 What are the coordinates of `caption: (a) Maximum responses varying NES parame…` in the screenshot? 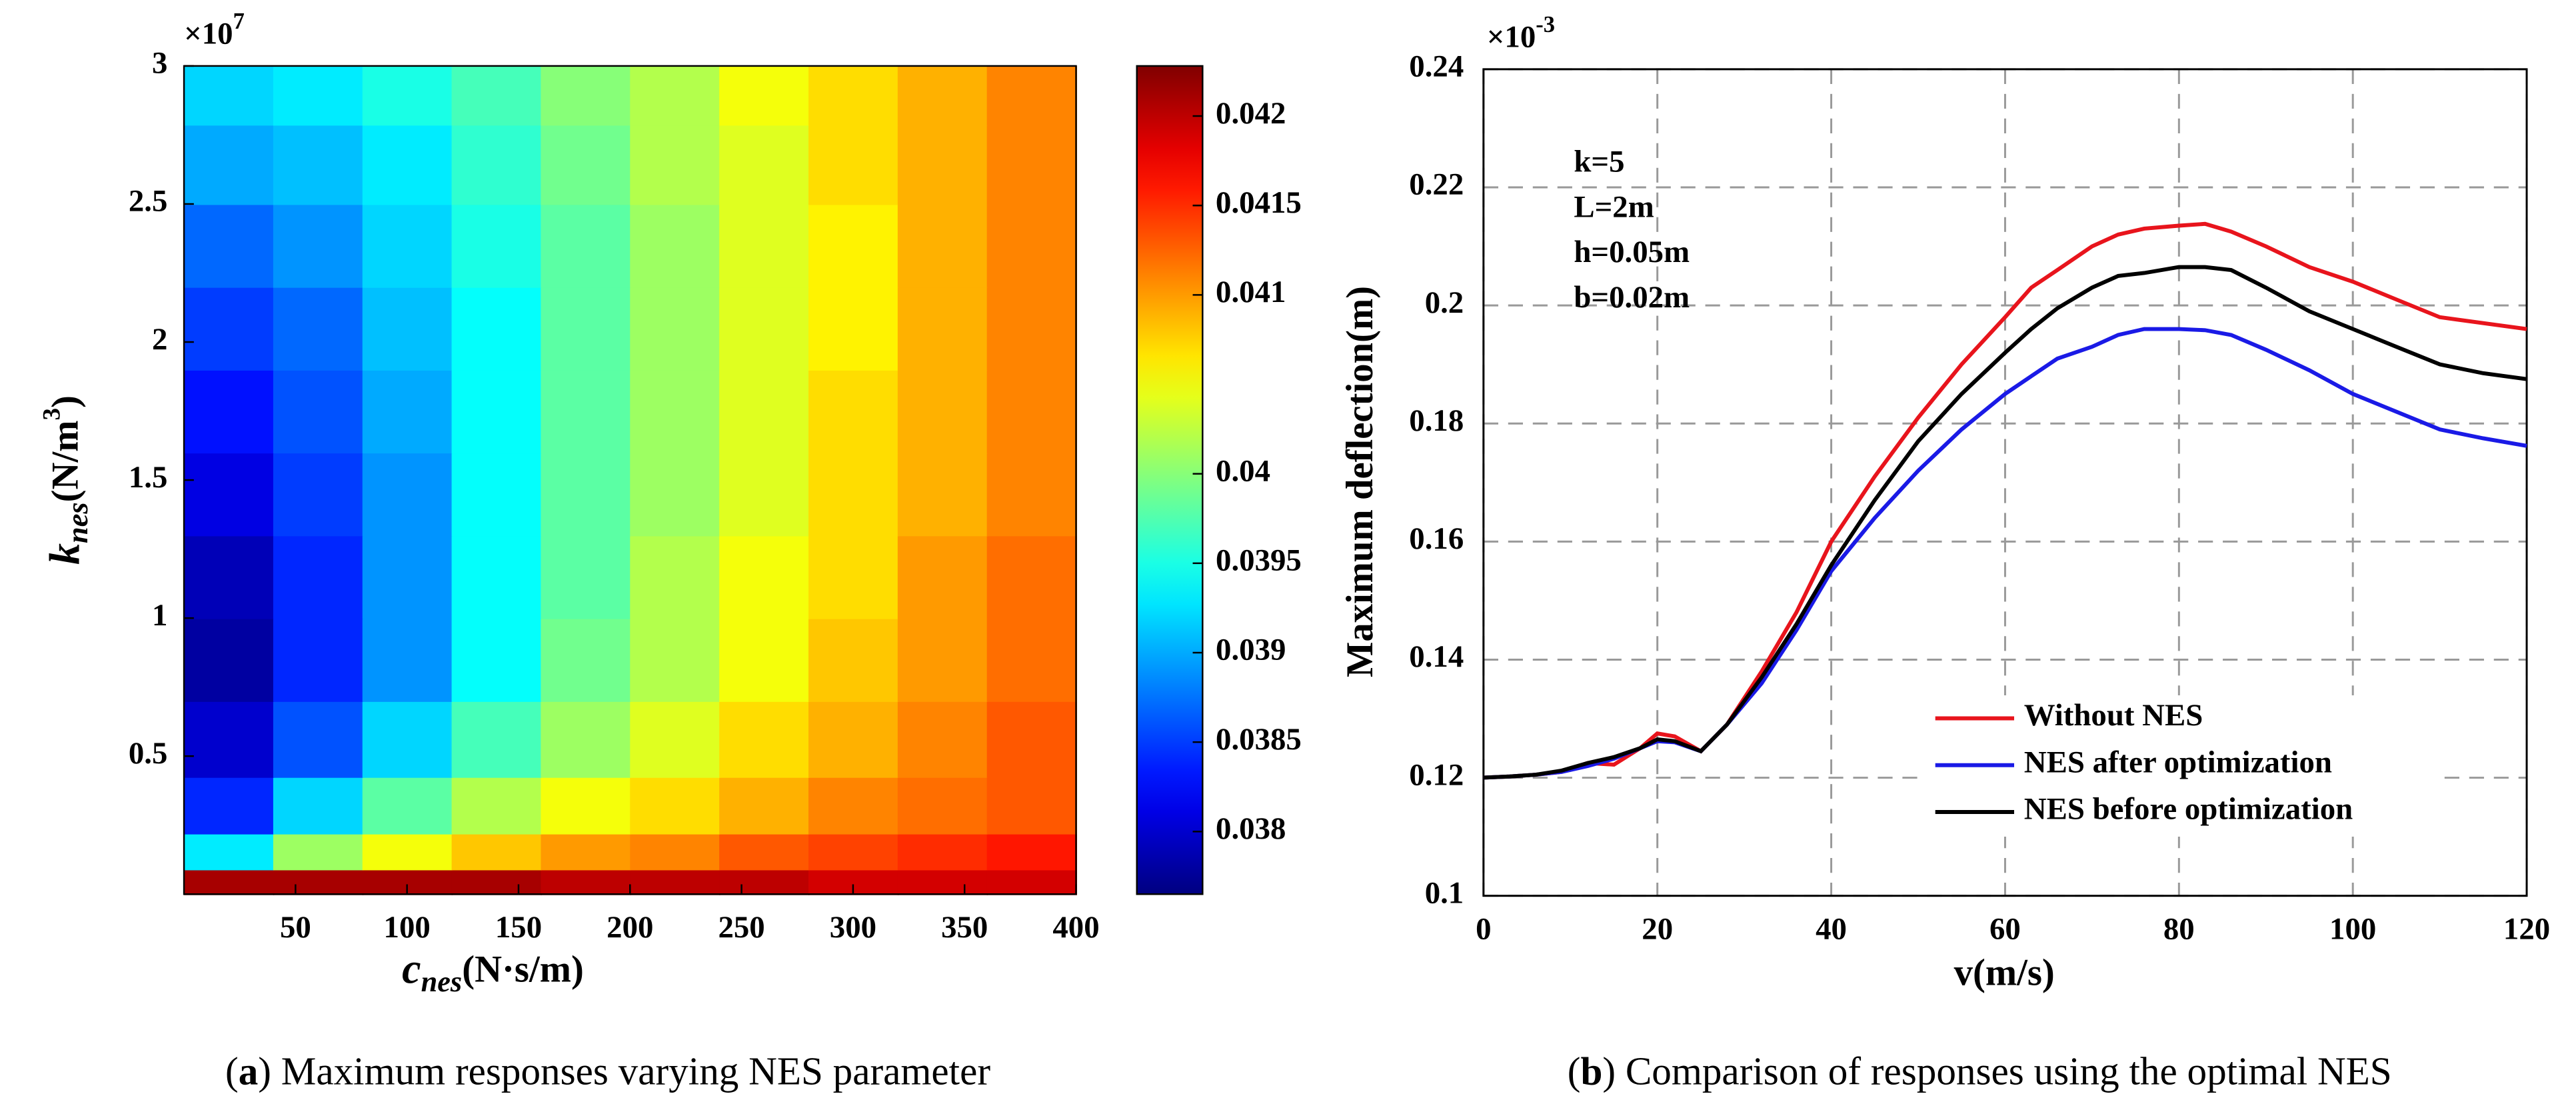 It's located at (607, 1071).